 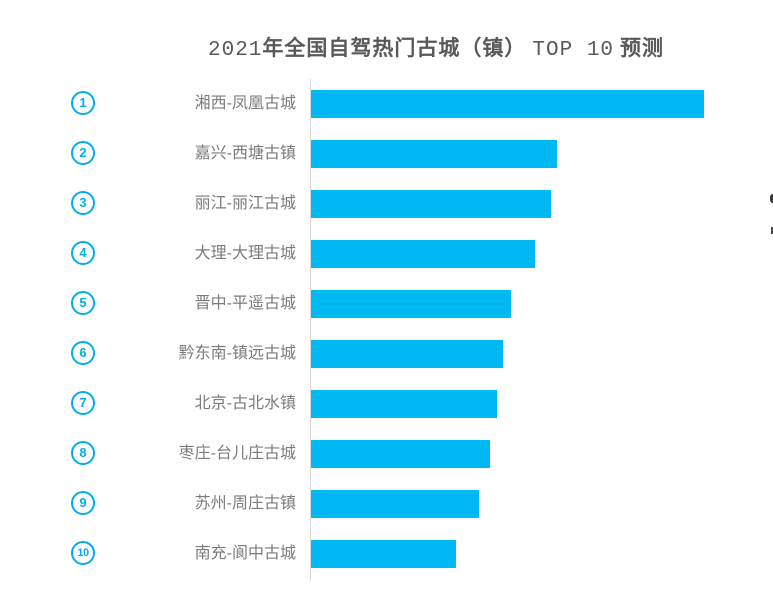 I want to click on chart-row: 8 枣庄-台儿庄古城, so click(x=386, y=454).